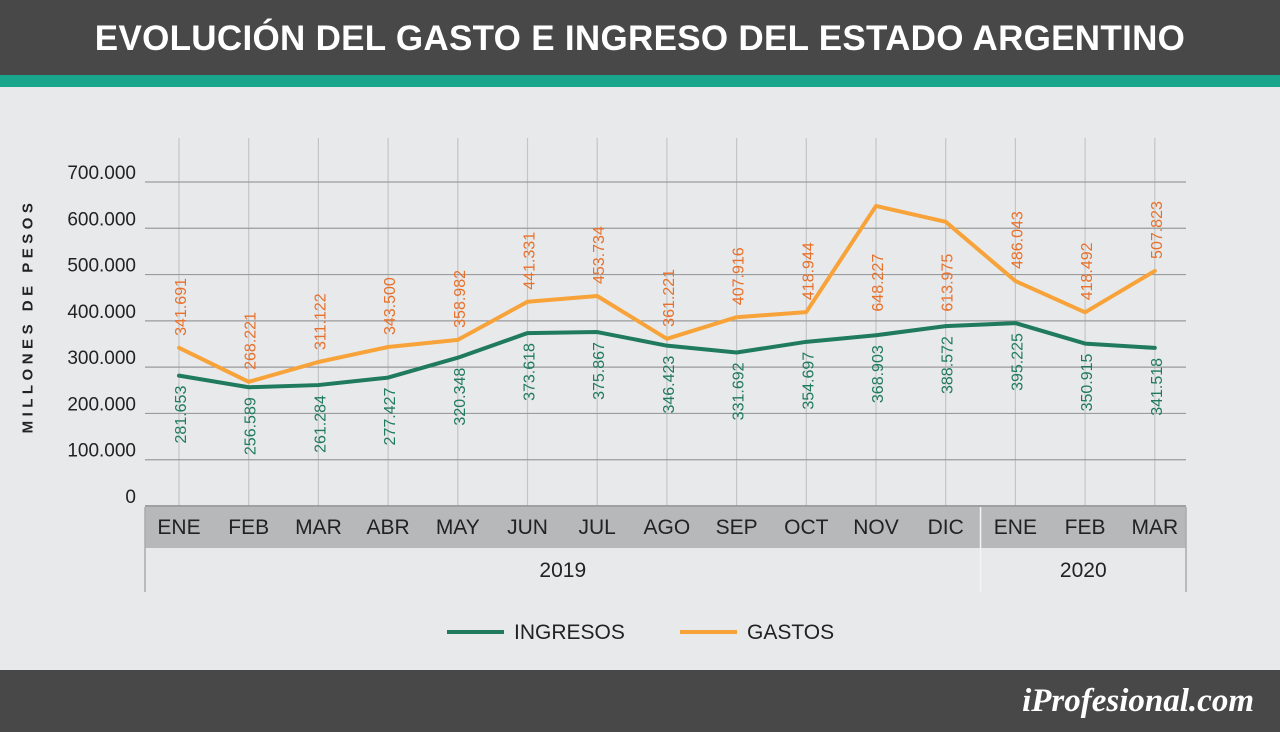 The image size is (1280, 732). What do you see at coordinates (808, 381) in the screenshot?
I see `data-label-ingresos: 354.697` at bounding box center [808, 381].